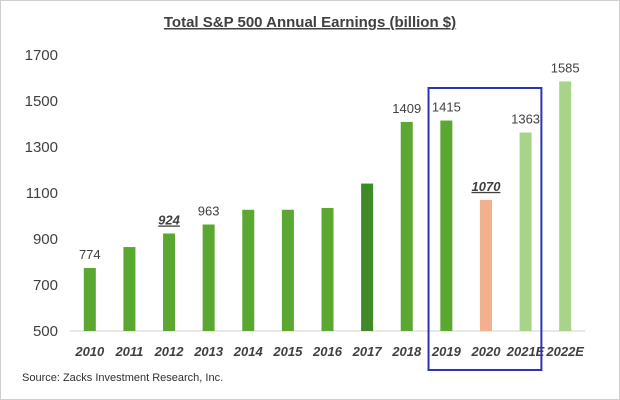 The height and width of the screenshot is (400, 620). What do you see at coordinates (525, 119) in the screenshot?
I see `data-label-2021E: 1363` at bounding box center [525, 119].